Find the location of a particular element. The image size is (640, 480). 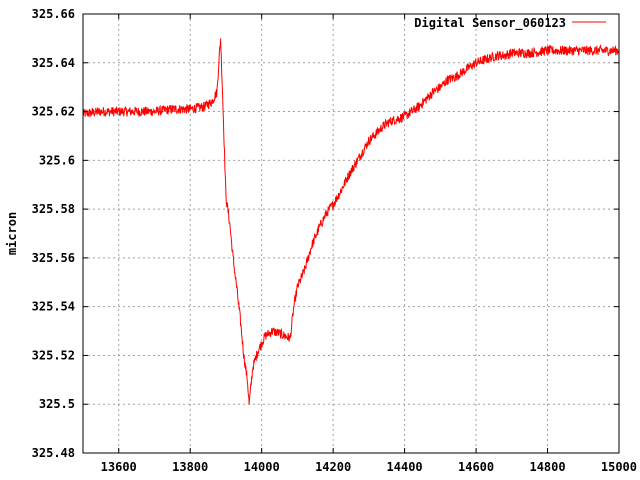

x-tick-label: 13800 is located at coordinates (190, 467).